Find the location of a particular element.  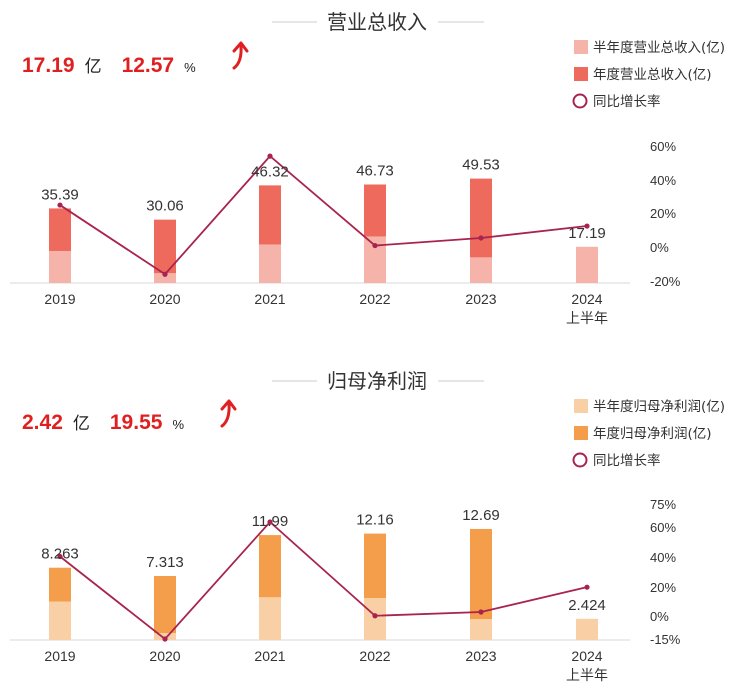

revenue-title: 营业总收入 is located at coordinates (377, 22).